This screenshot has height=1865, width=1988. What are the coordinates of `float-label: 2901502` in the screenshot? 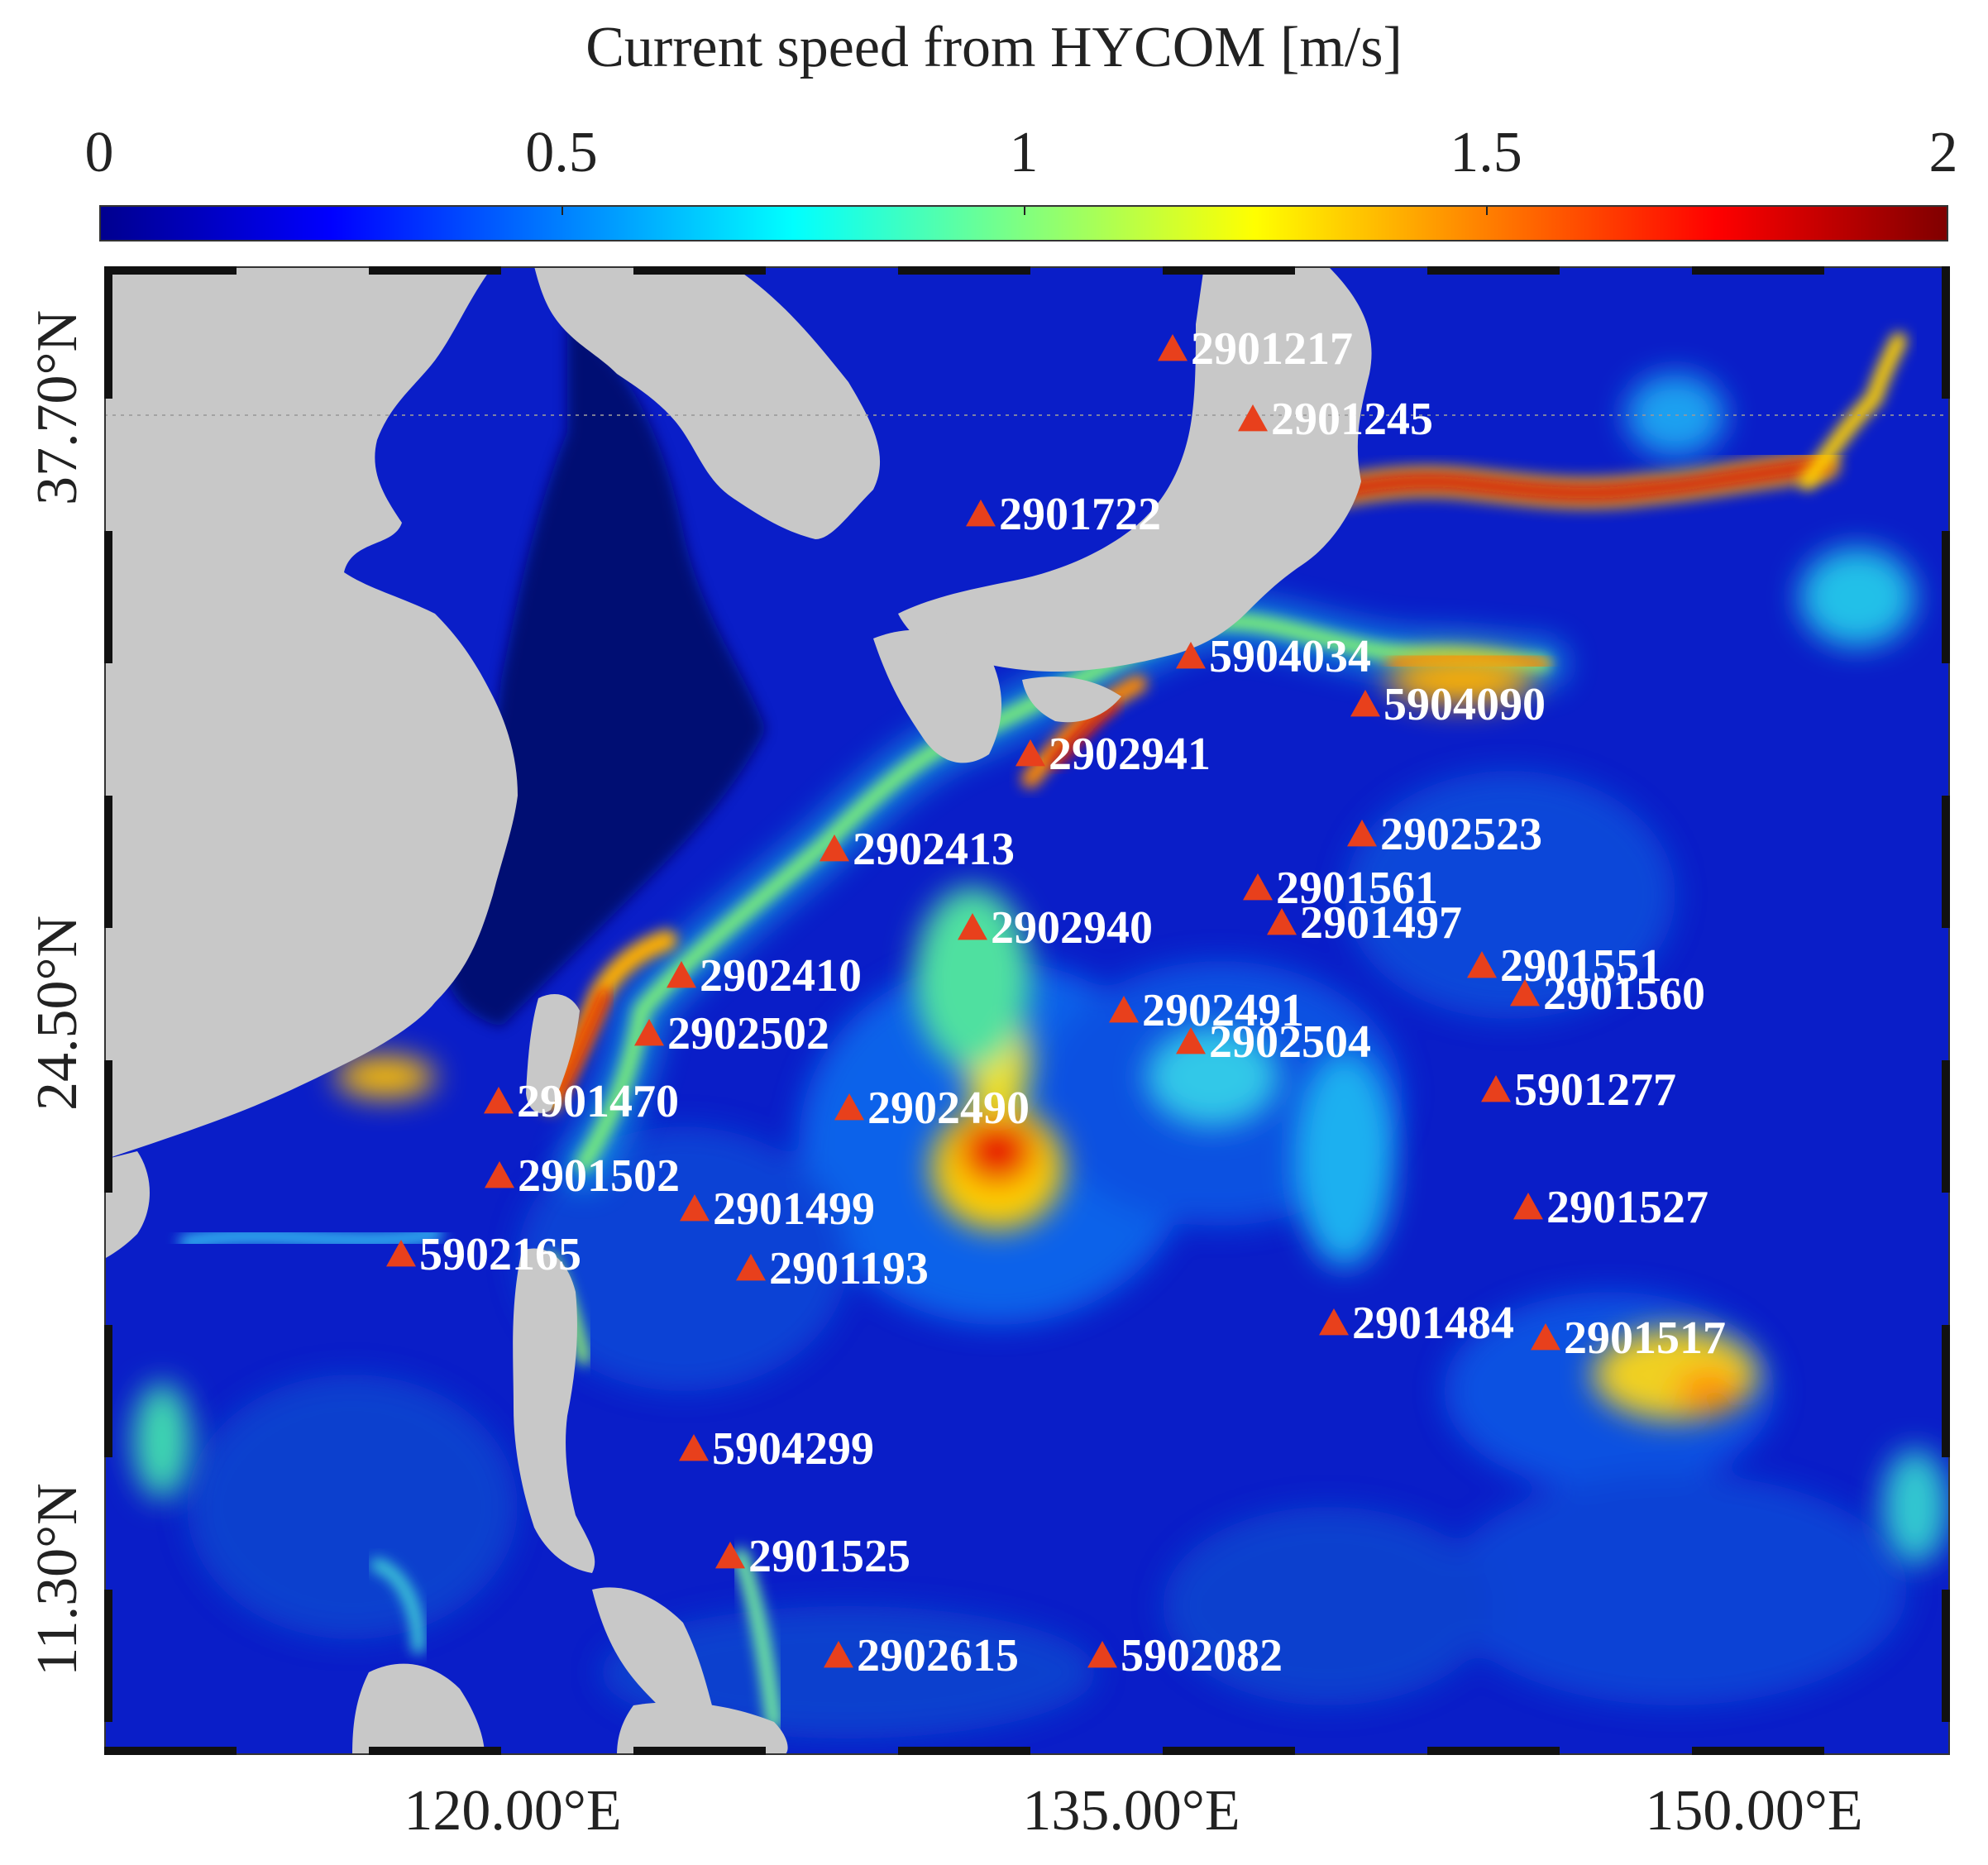 It's located at (599, 1176).